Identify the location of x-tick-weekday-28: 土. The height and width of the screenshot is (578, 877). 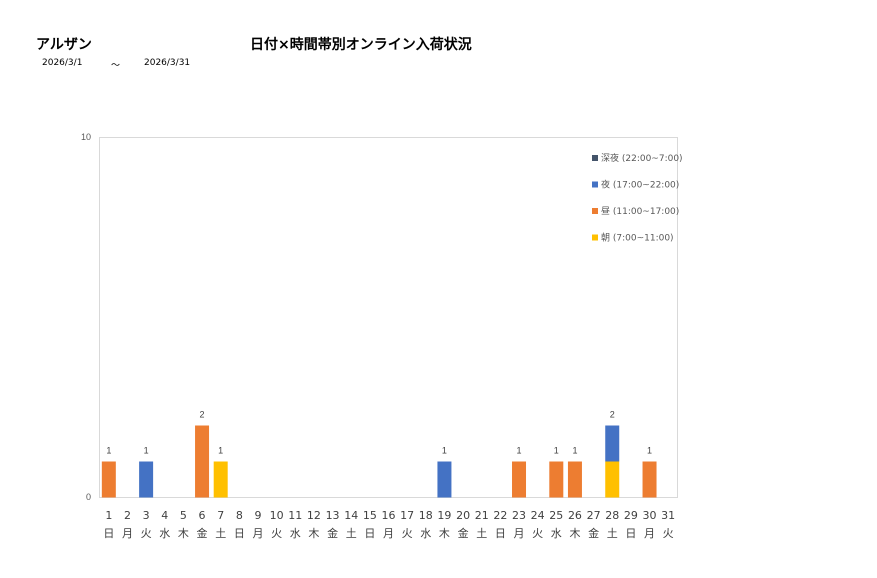
(612, 533).